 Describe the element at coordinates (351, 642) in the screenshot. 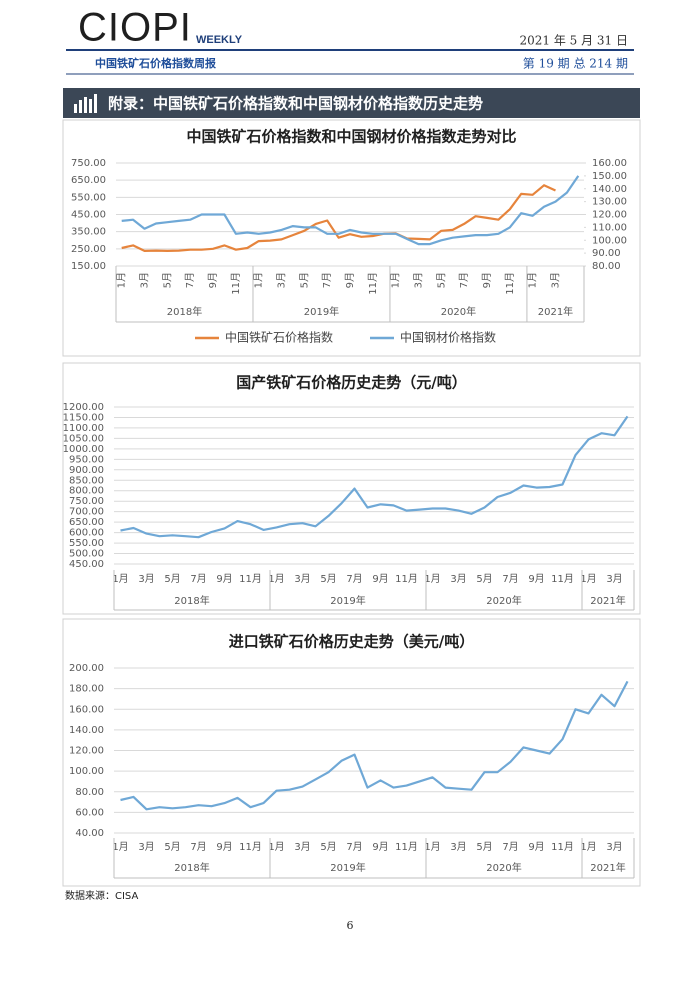

I see `chart-title: 进口铁矿石价格历史走势（美元/吨）` at that location.